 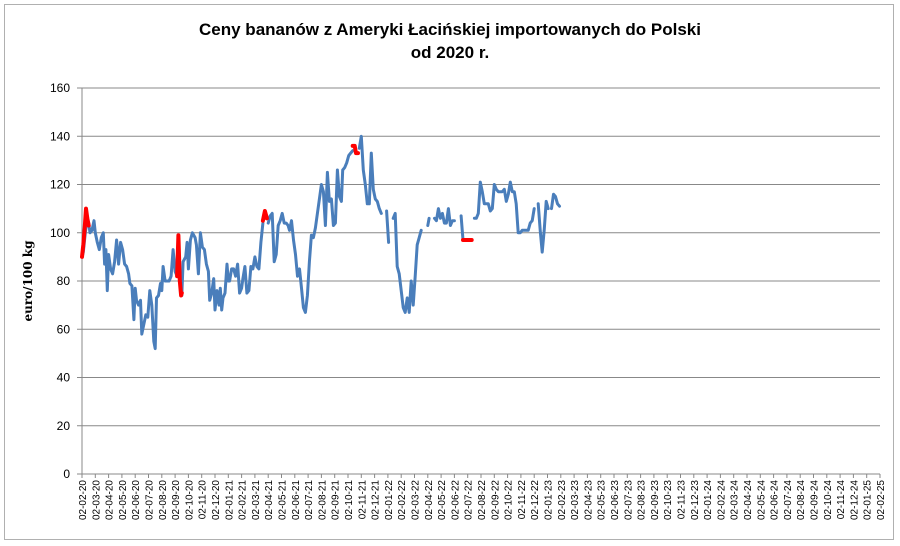 What do you see at coordinates (562, 500) in the screenshot?
I see `x-tick-label: 02-02-23` at bounding box center [562, 500].